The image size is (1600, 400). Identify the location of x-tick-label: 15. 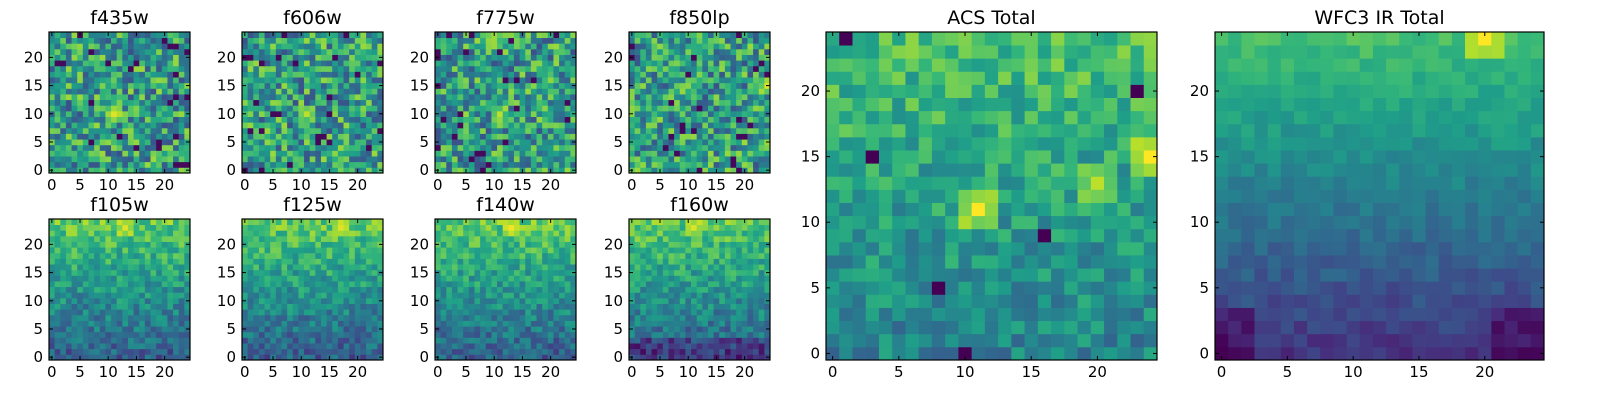
(136, 185).